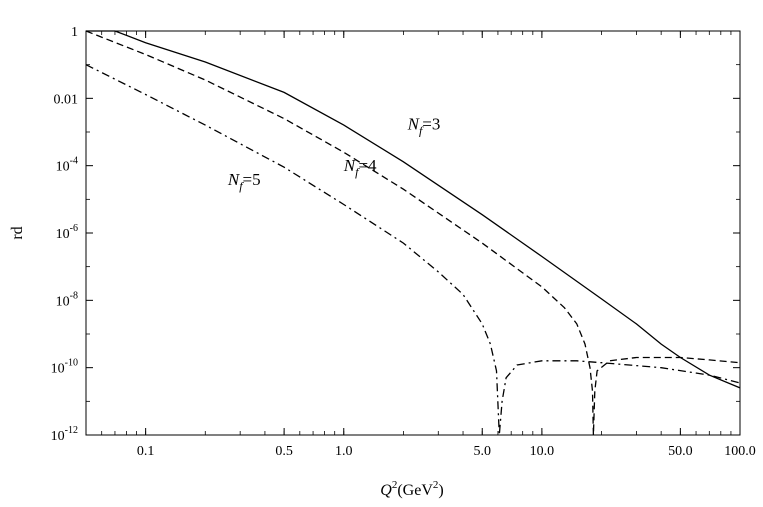 The height and width of the screenshot is (507, 763). Describe the element at coordinates (67, 299) in the screenshot. I see `y-tick-label: 10⁻⁸` at that location.